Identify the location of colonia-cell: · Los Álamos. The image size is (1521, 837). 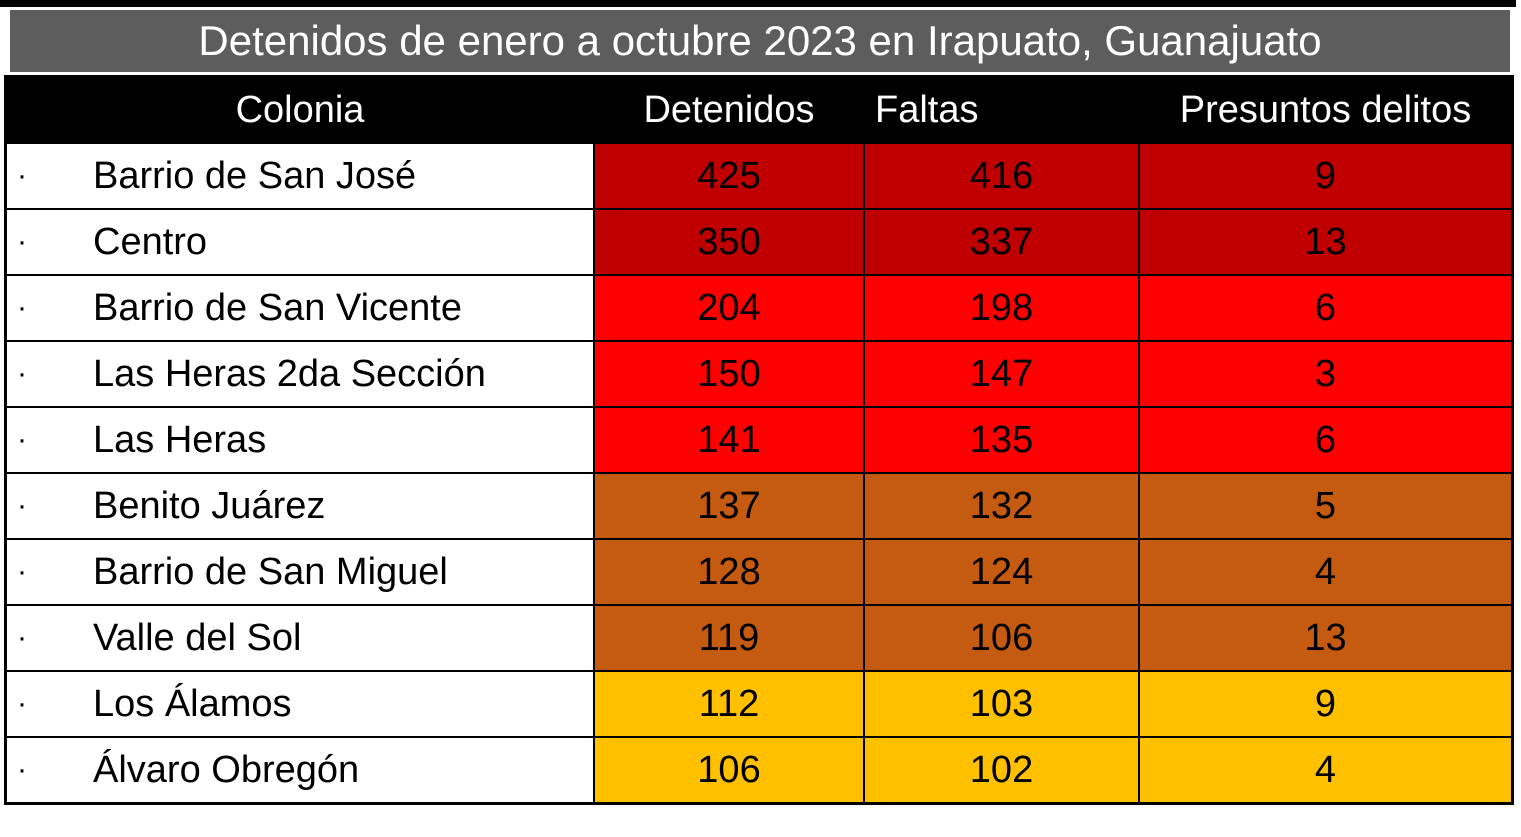
(300, 704).